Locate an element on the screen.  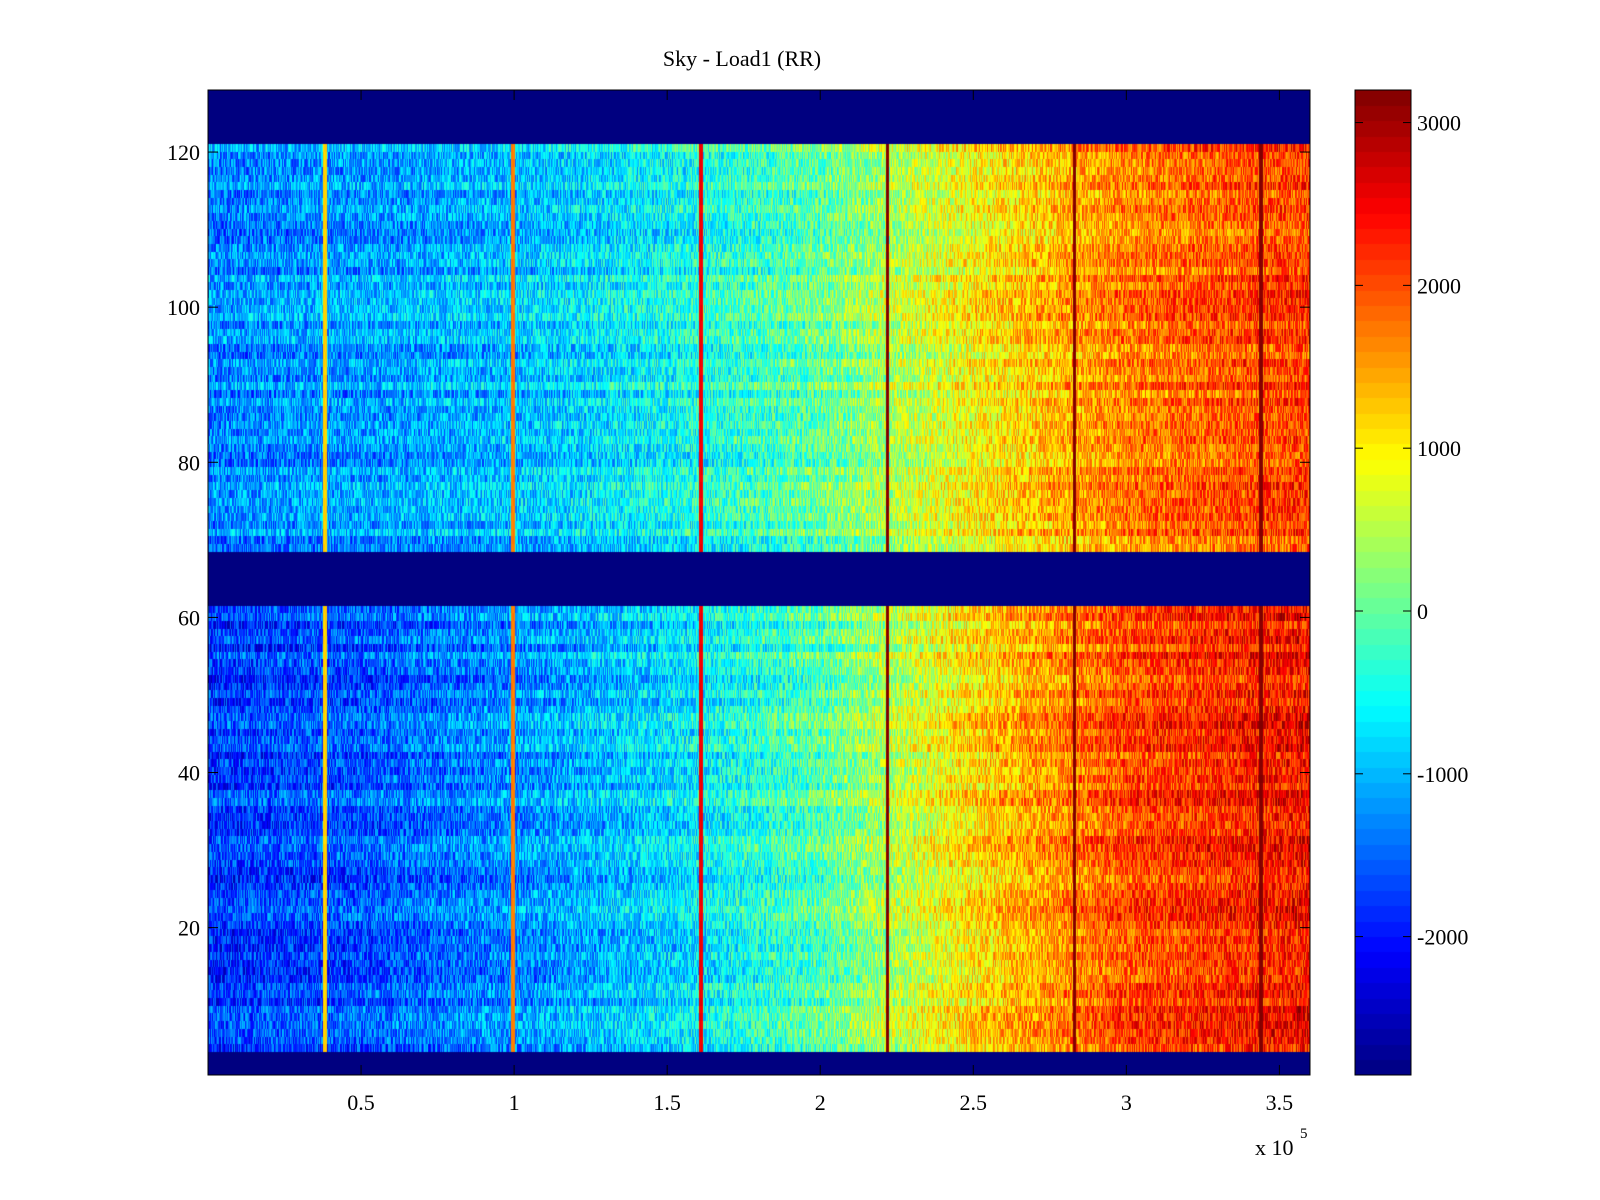
colorbar: 3000 2000 1000 0 -1000 -2000 is located at coordinates (1411, 582).